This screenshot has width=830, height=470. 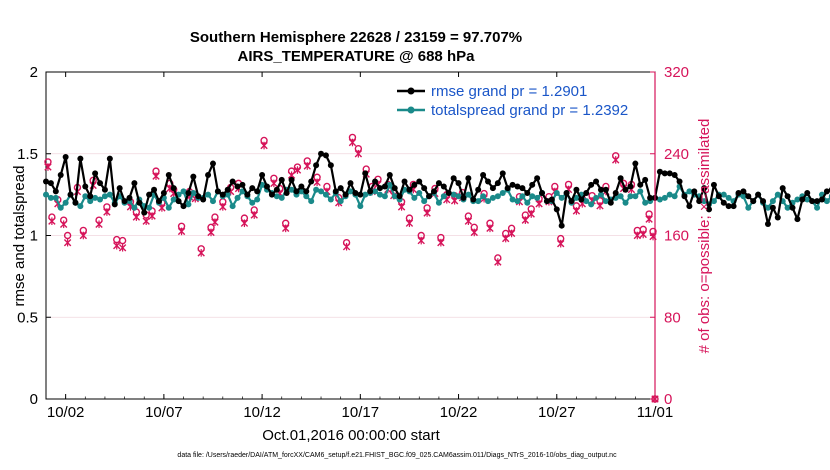 What do you see at coordinates (361, 412) in the screenshot?
I see `x-tick-label: 10/17` at bounding box center [361, 412].